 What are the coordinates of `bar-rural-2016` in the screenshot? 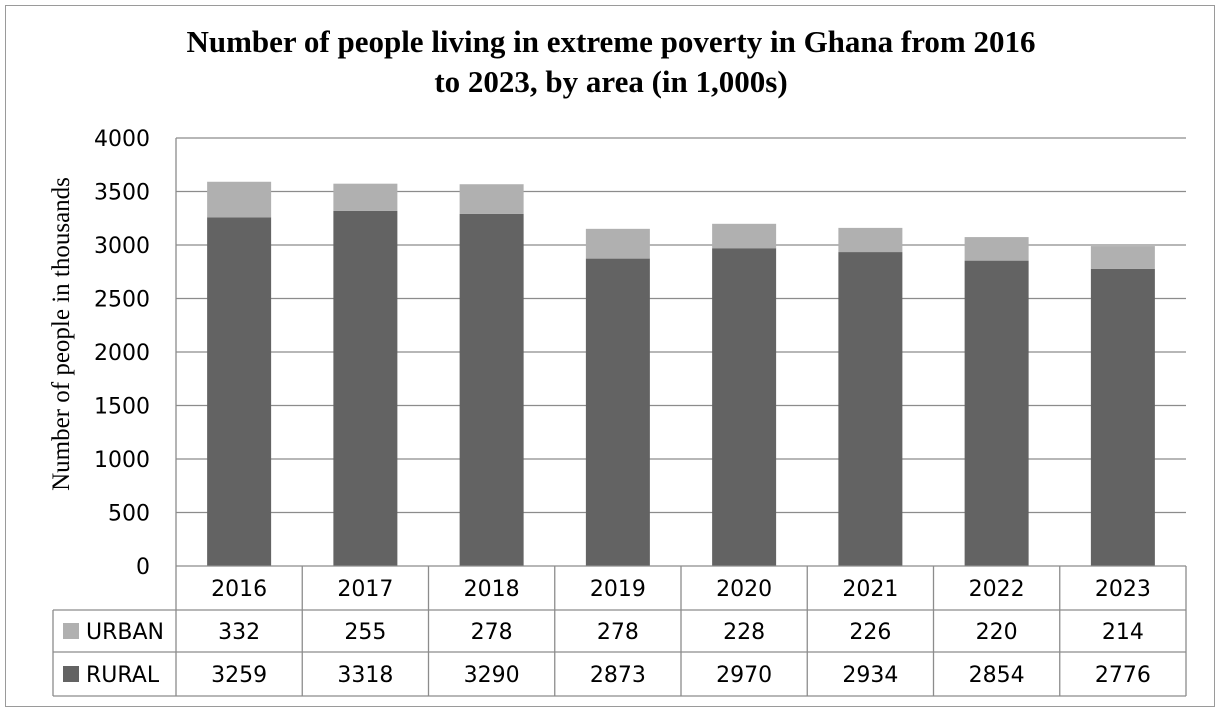 It's located at (239, 392).